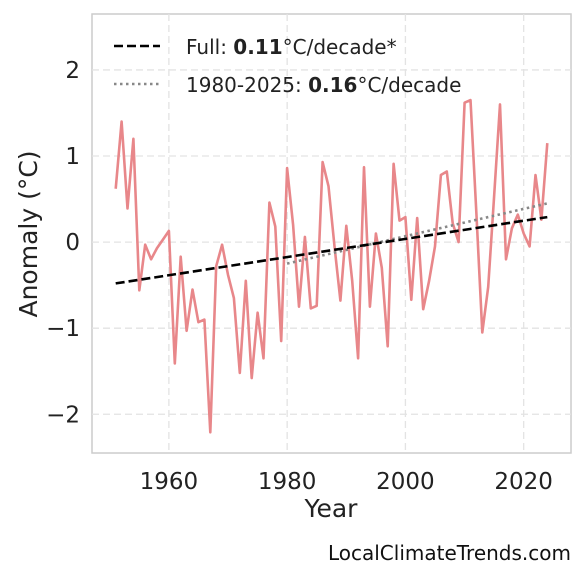  I want to click on y-tick-label: −2, so click(63, 415).